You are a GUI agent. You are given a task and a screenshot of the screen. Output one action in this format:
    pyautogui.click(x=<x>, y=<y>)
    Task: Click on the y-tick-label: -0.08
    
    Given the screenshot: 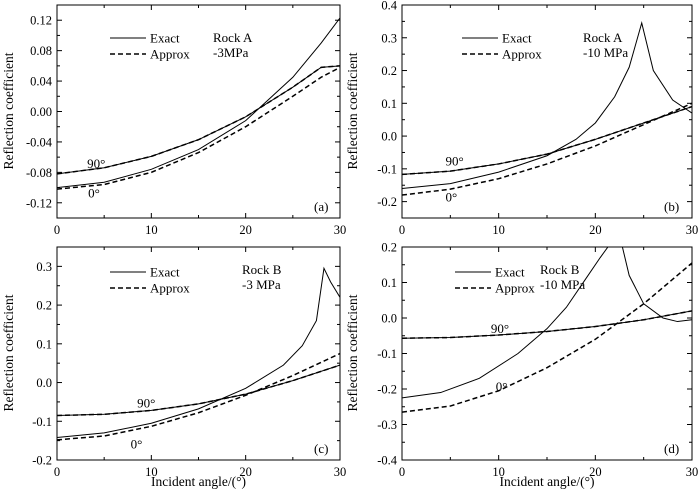 What is the action you would take?
    pyautogui.click(x=39, y=173)
    